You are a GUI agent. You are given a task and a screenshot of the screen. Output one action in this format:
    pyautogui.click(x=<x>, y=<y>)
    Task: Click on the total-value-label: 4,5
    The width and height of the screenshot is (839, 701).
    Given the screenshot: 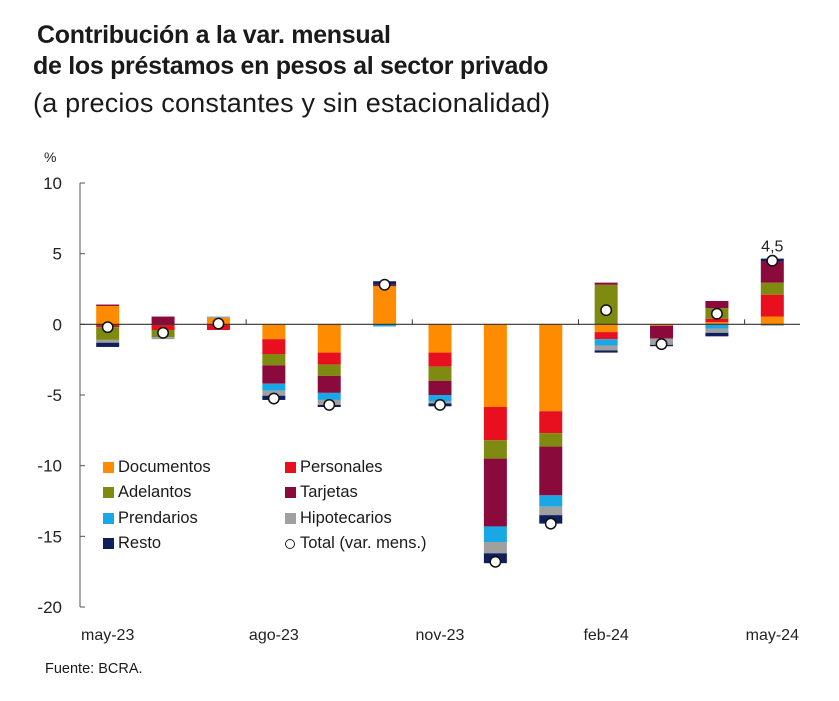 What is the action you would take?
    pyautogui.click(x=772, y=247)
    